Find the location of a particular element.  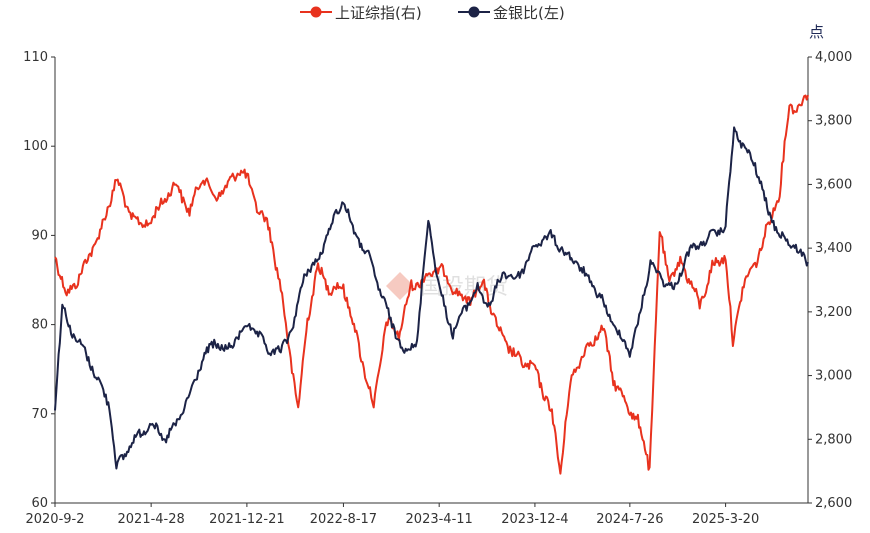

x-tick-label: 2024-7-26 is located at coordinates (629, 519).